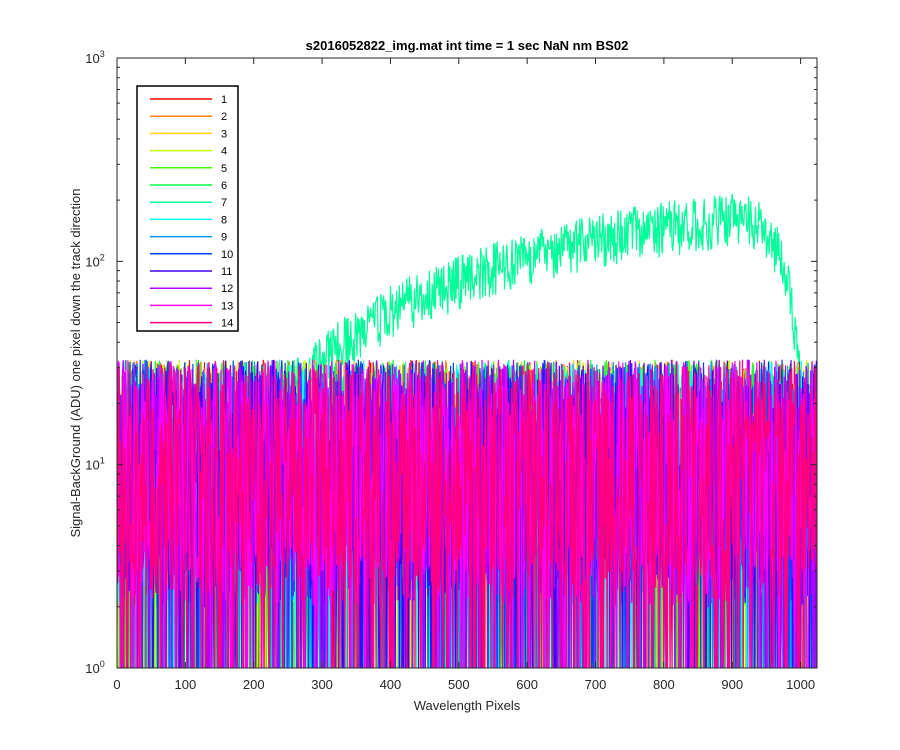 Image resolution: width=900 pixels, height=750 pixels. Describe the element at coordinates (459, 684) in the screenshot. I see `x-tick-label: 500` at that location.